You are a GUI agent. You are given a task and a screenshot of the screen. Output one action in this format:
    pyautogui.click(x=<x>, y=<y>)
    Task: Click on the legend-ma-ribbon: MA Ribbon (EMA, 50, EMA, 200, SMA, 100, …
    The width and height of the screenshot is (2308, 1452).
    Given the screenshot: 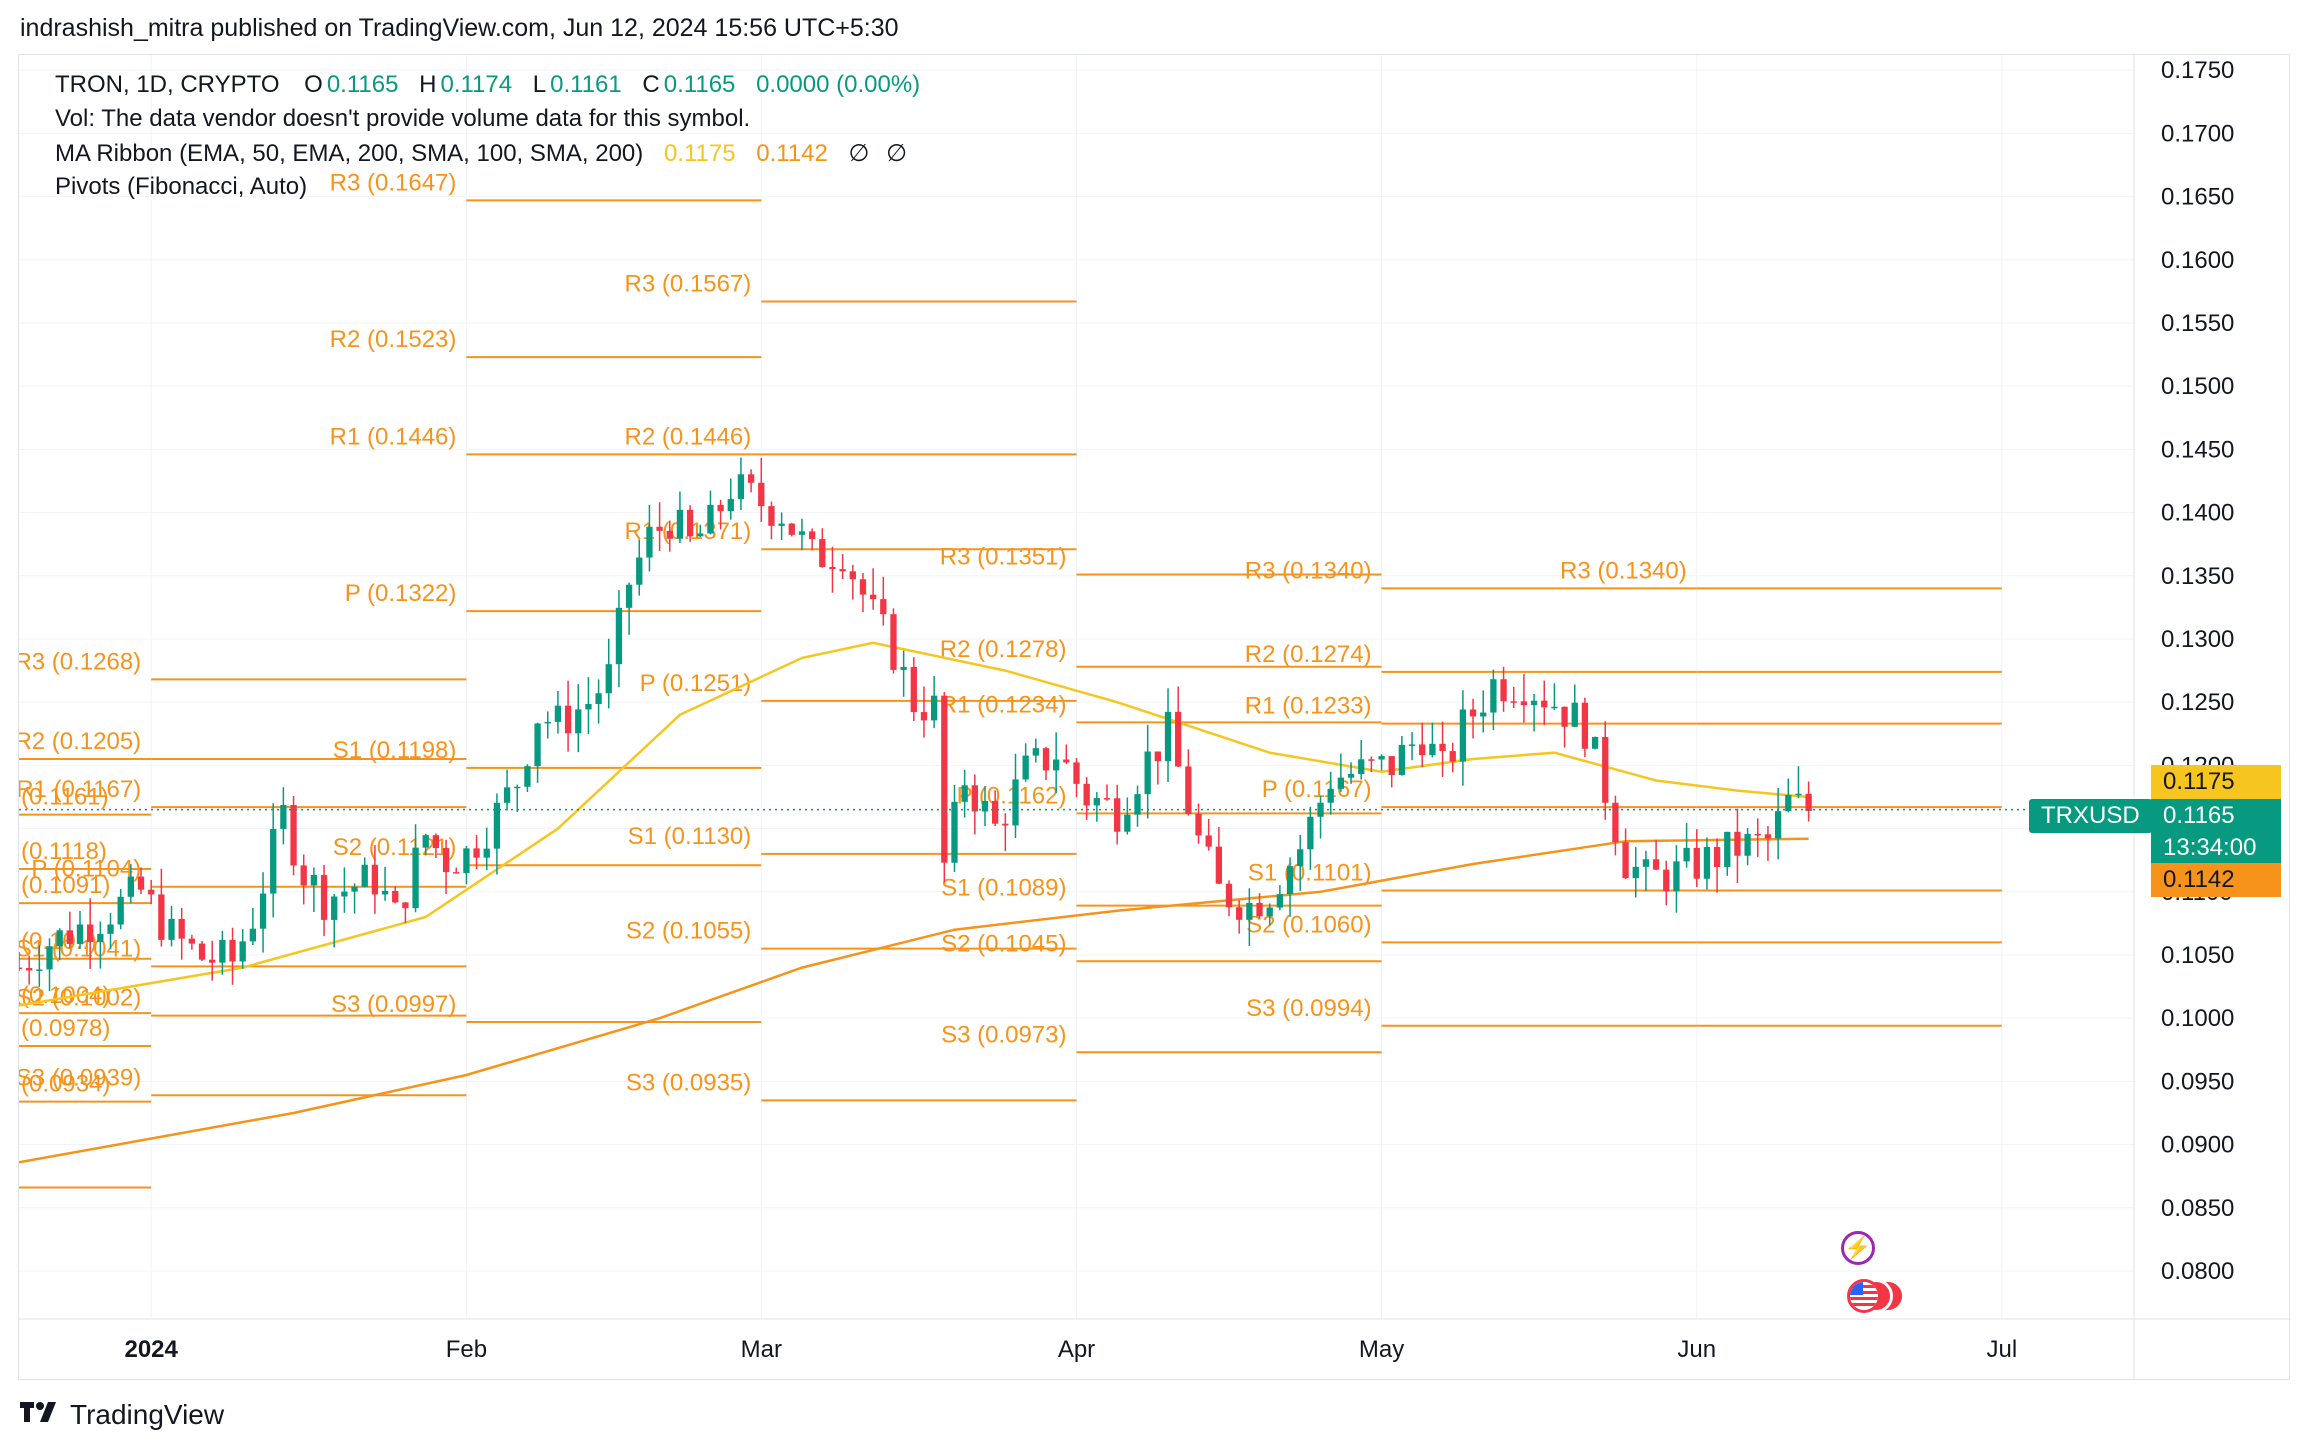 What is the action you would take?
    pyautogui.click(x=483, y=153)
    